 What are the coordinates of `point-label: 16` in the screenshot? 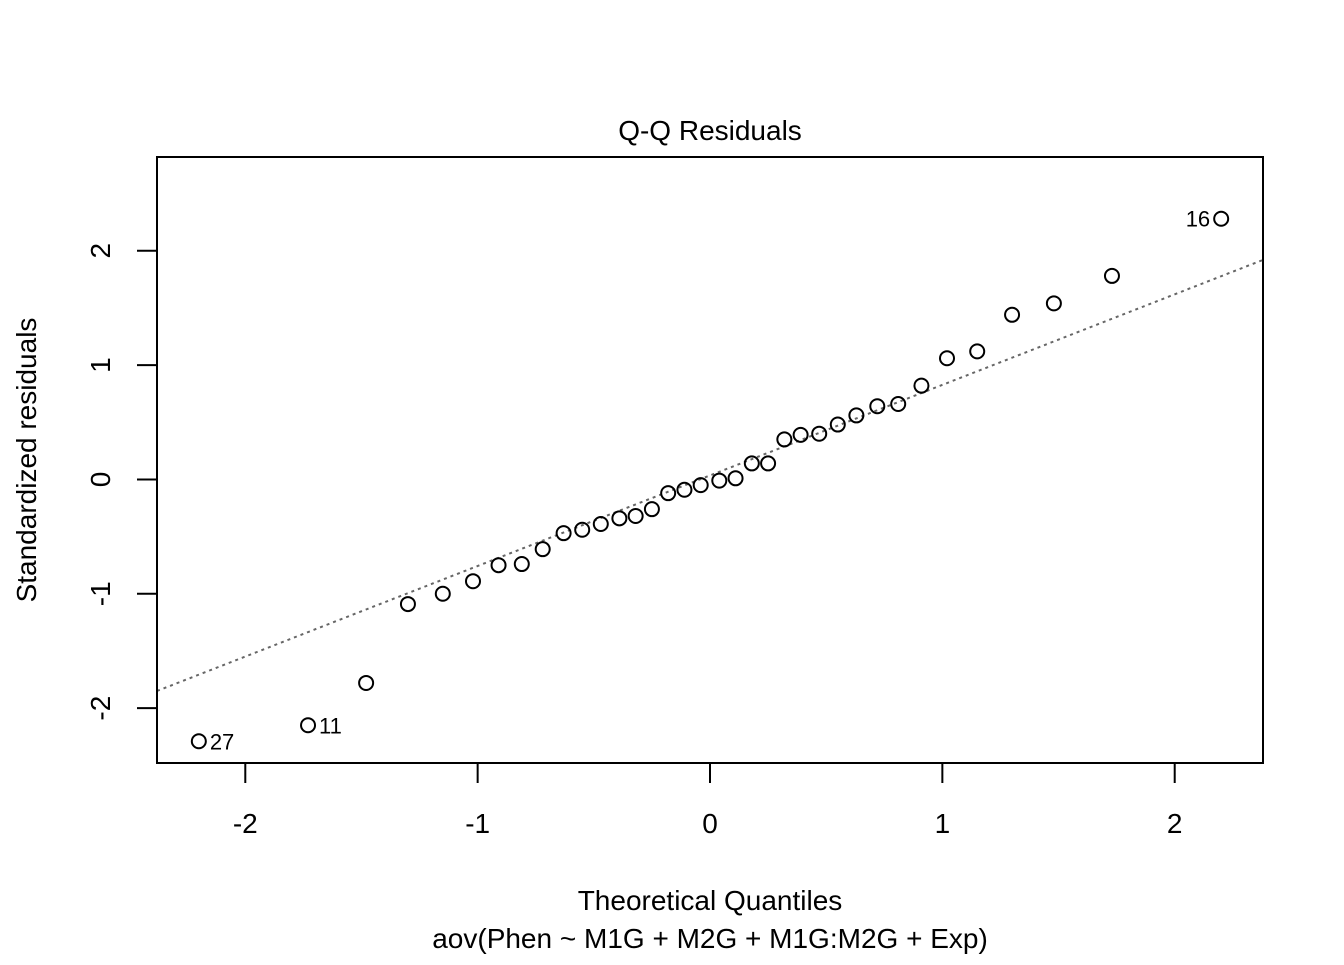 It's located at (1198, 219).